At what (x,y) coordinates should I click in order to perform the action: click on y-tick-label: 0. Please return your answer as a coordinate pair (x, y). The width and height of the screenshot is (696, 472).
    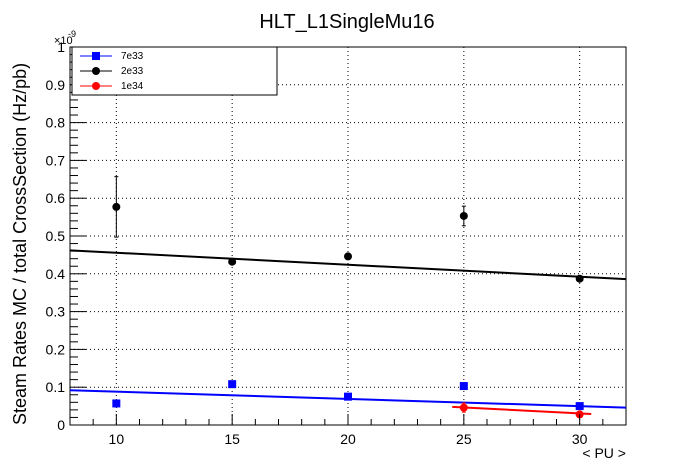
    Looking at the image, I should click on (61, 425).